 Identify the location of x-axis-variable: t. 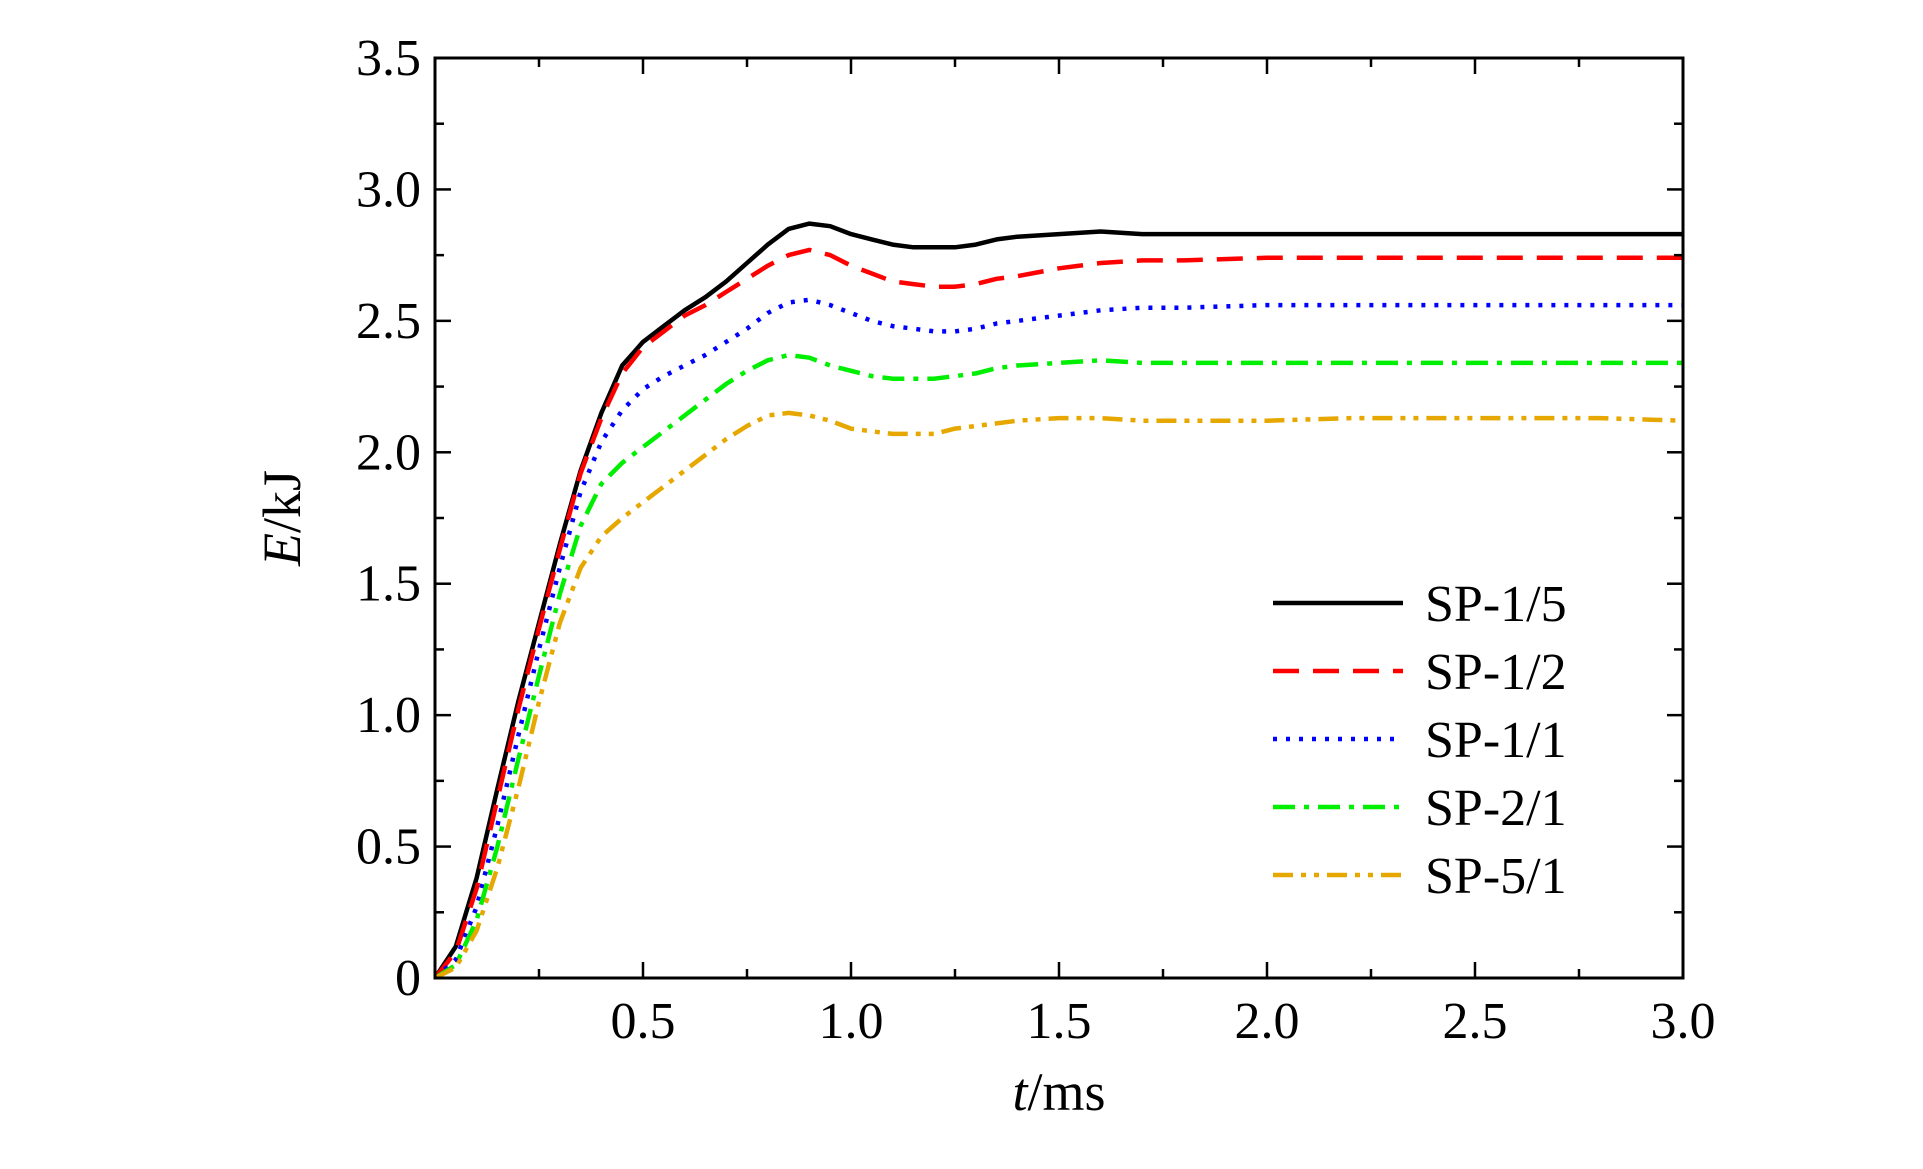
(1020, 1092).